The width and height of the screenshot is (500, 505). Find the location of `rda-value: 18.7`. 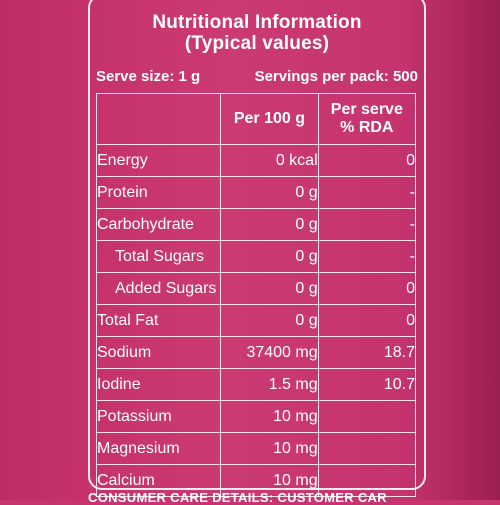

rda-value: 18.7 is located at coordinates (366, 353).